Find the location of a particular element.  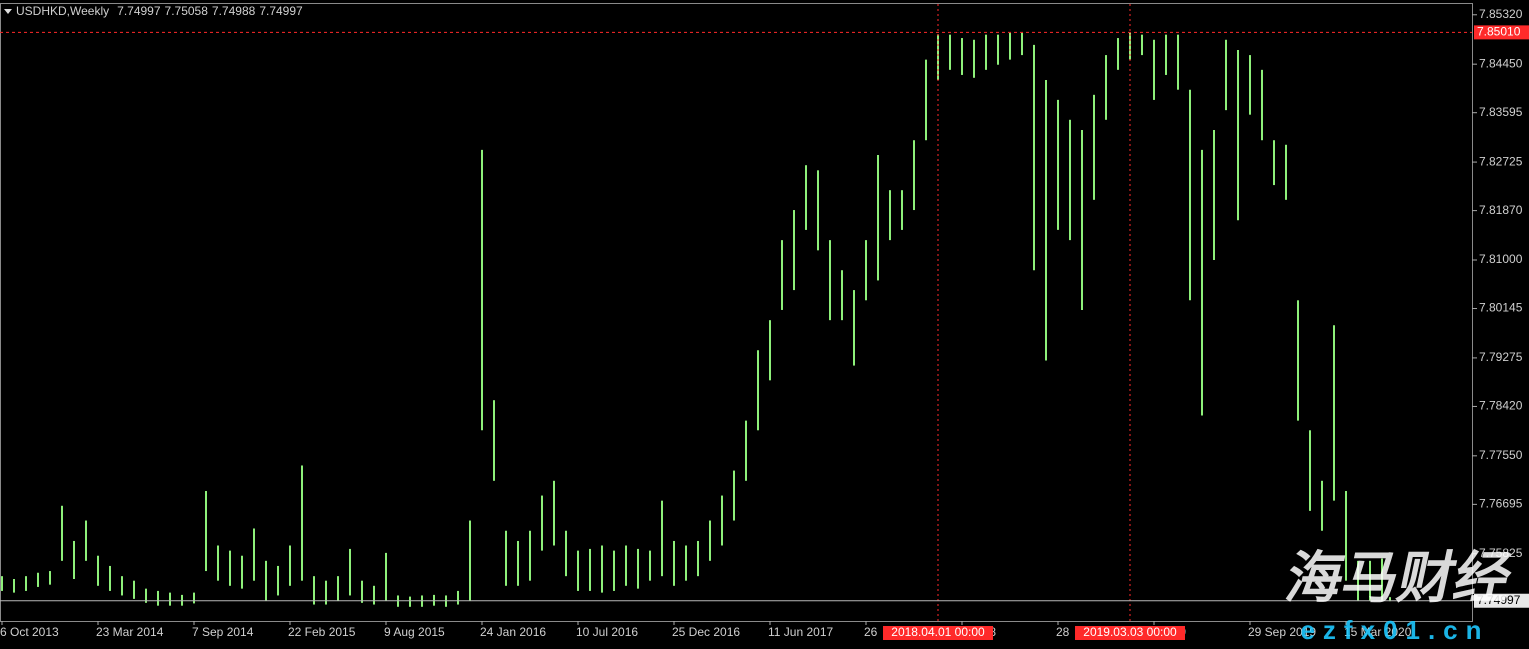

y-tick-label: 7.83595 is located at coordinates (1501, 112).